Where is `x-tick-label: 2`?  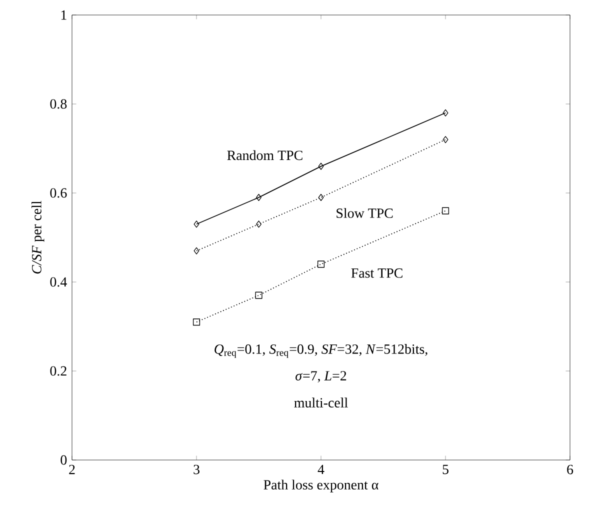
x-tick-label: 2 is located at coordinates (72, 469).